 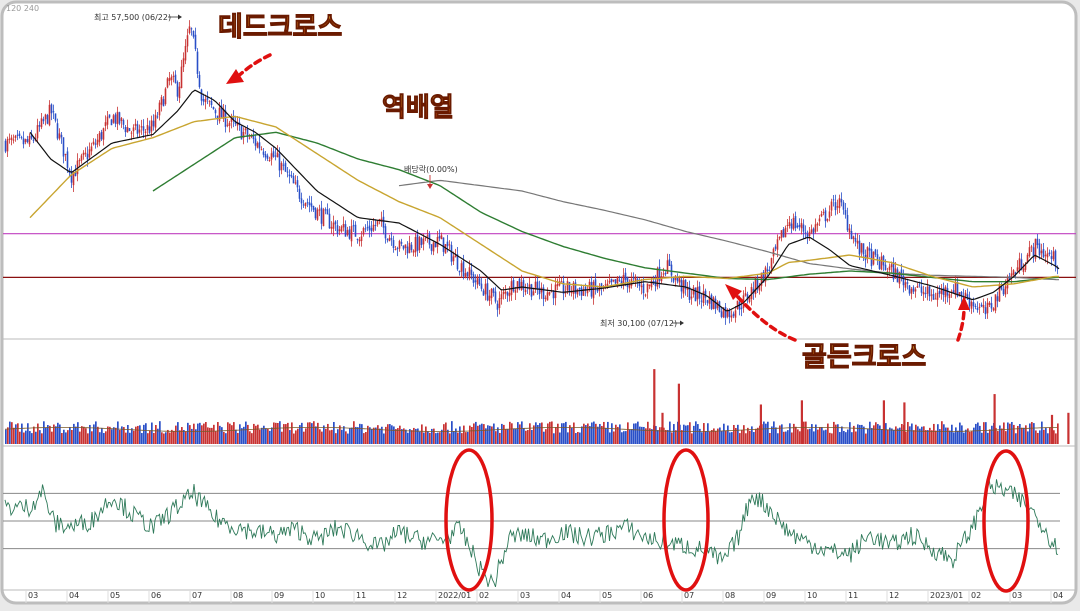 What do you see at coordinates (638, 323) in the screenshot?
I see `low-price-text: 최저 30,100 (07/12)` at bounding box center [638, 323].